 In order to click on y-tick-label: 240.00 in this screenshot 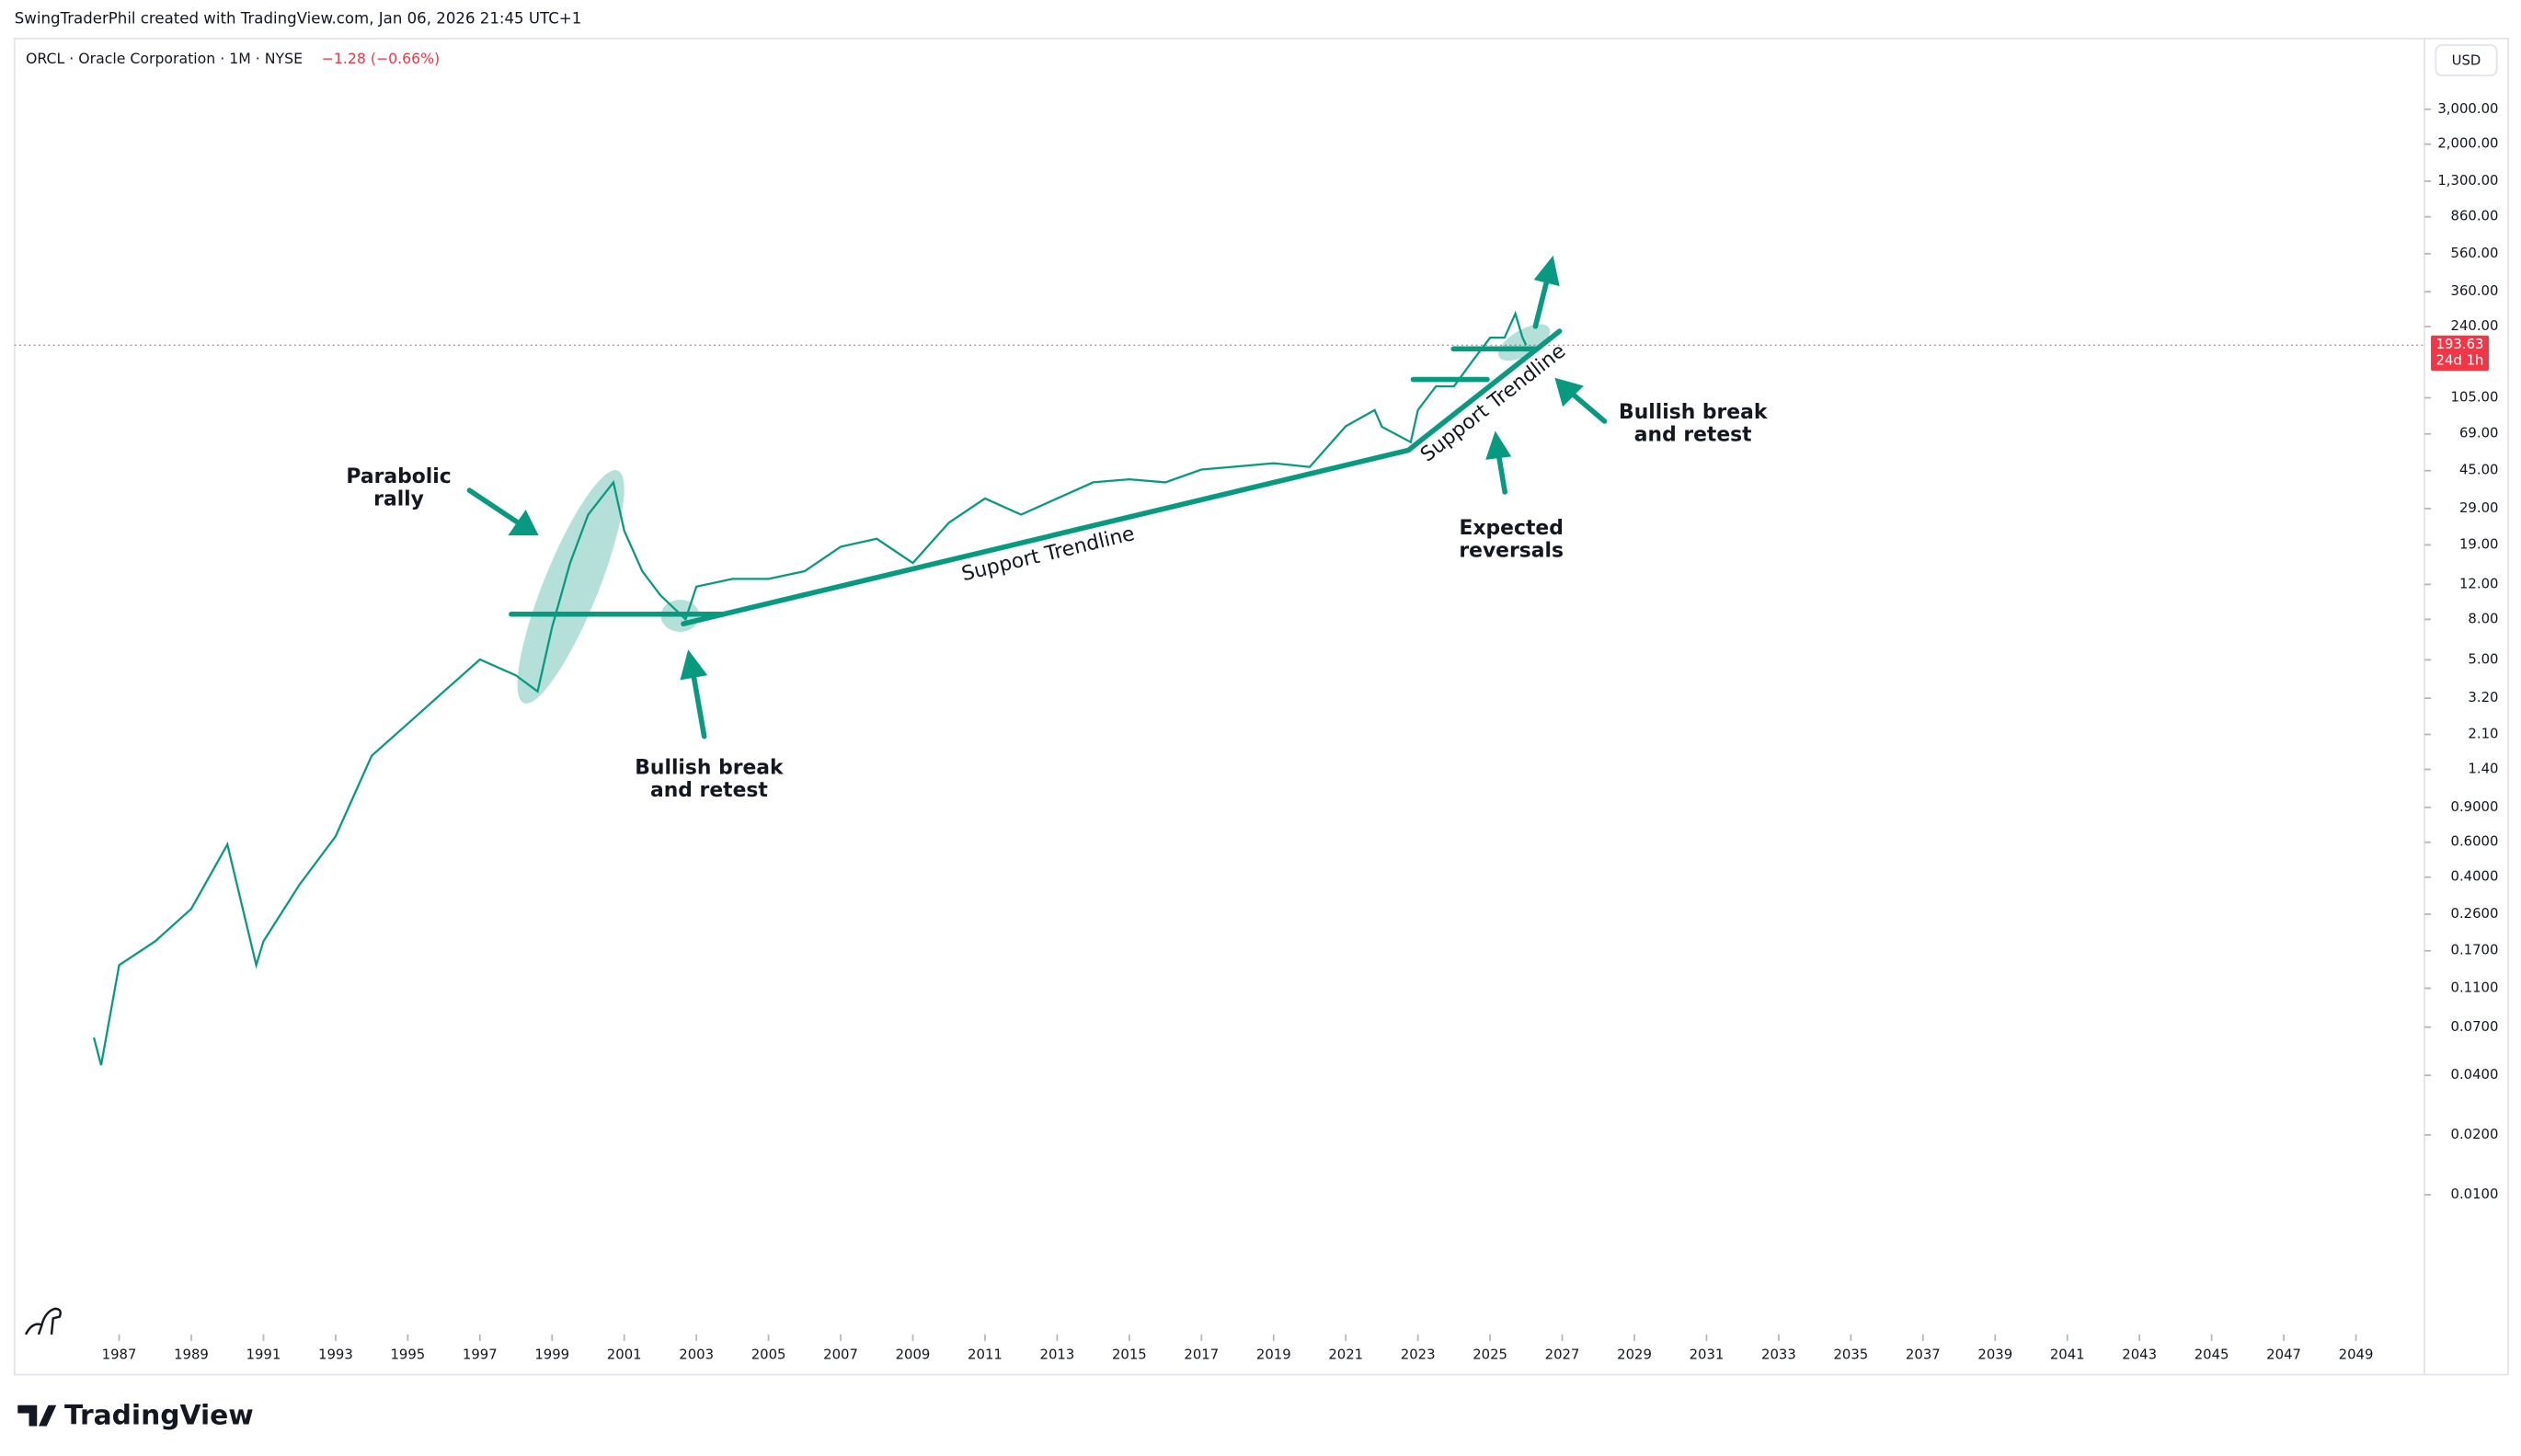, I will do `click(2475, 325)`.